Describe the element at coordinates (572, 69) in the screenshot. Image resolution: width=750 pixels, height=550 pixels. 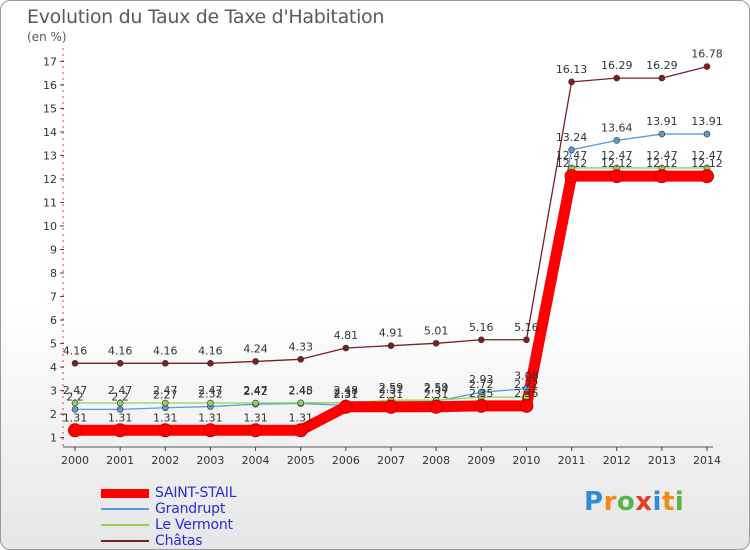
I see `series-3-label-2011: 16.13` at that location.